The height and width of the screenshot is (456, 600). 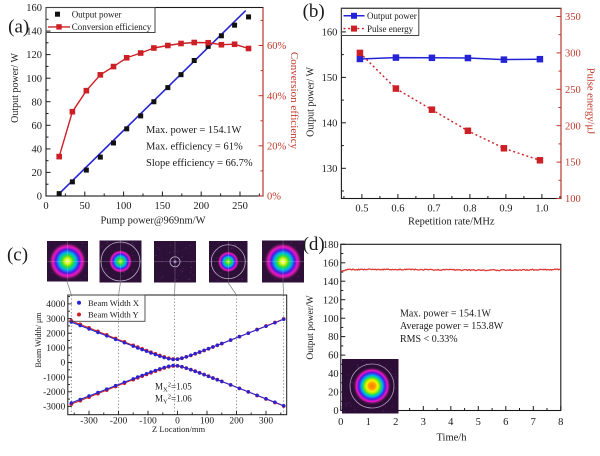 I want to click on svg-text: -1000, so click(x=54, y=378).